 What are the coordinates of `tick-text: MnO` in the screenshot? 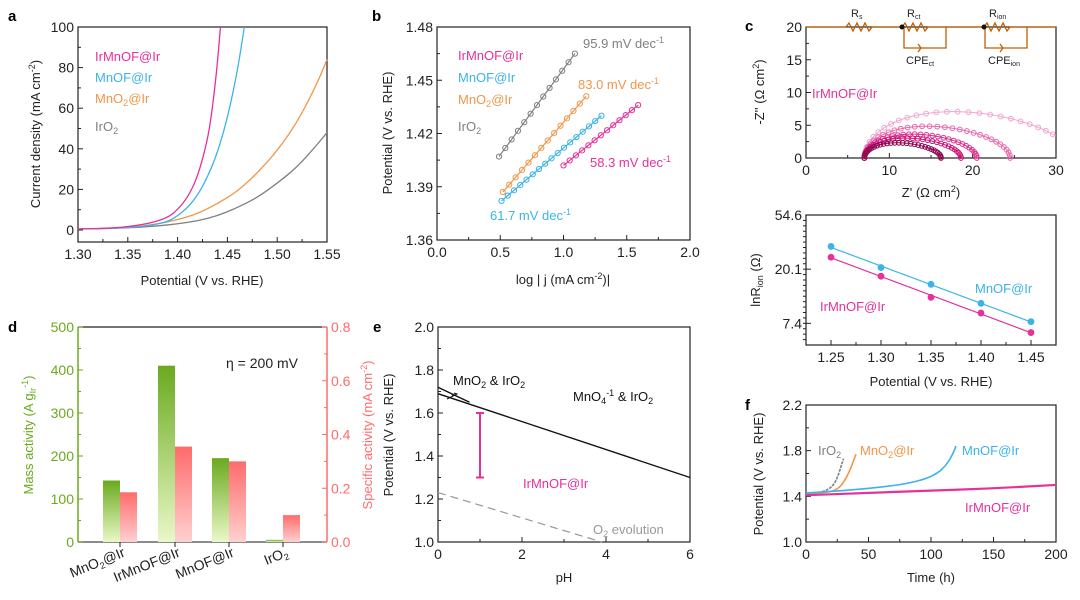 It's located at (84, 567).